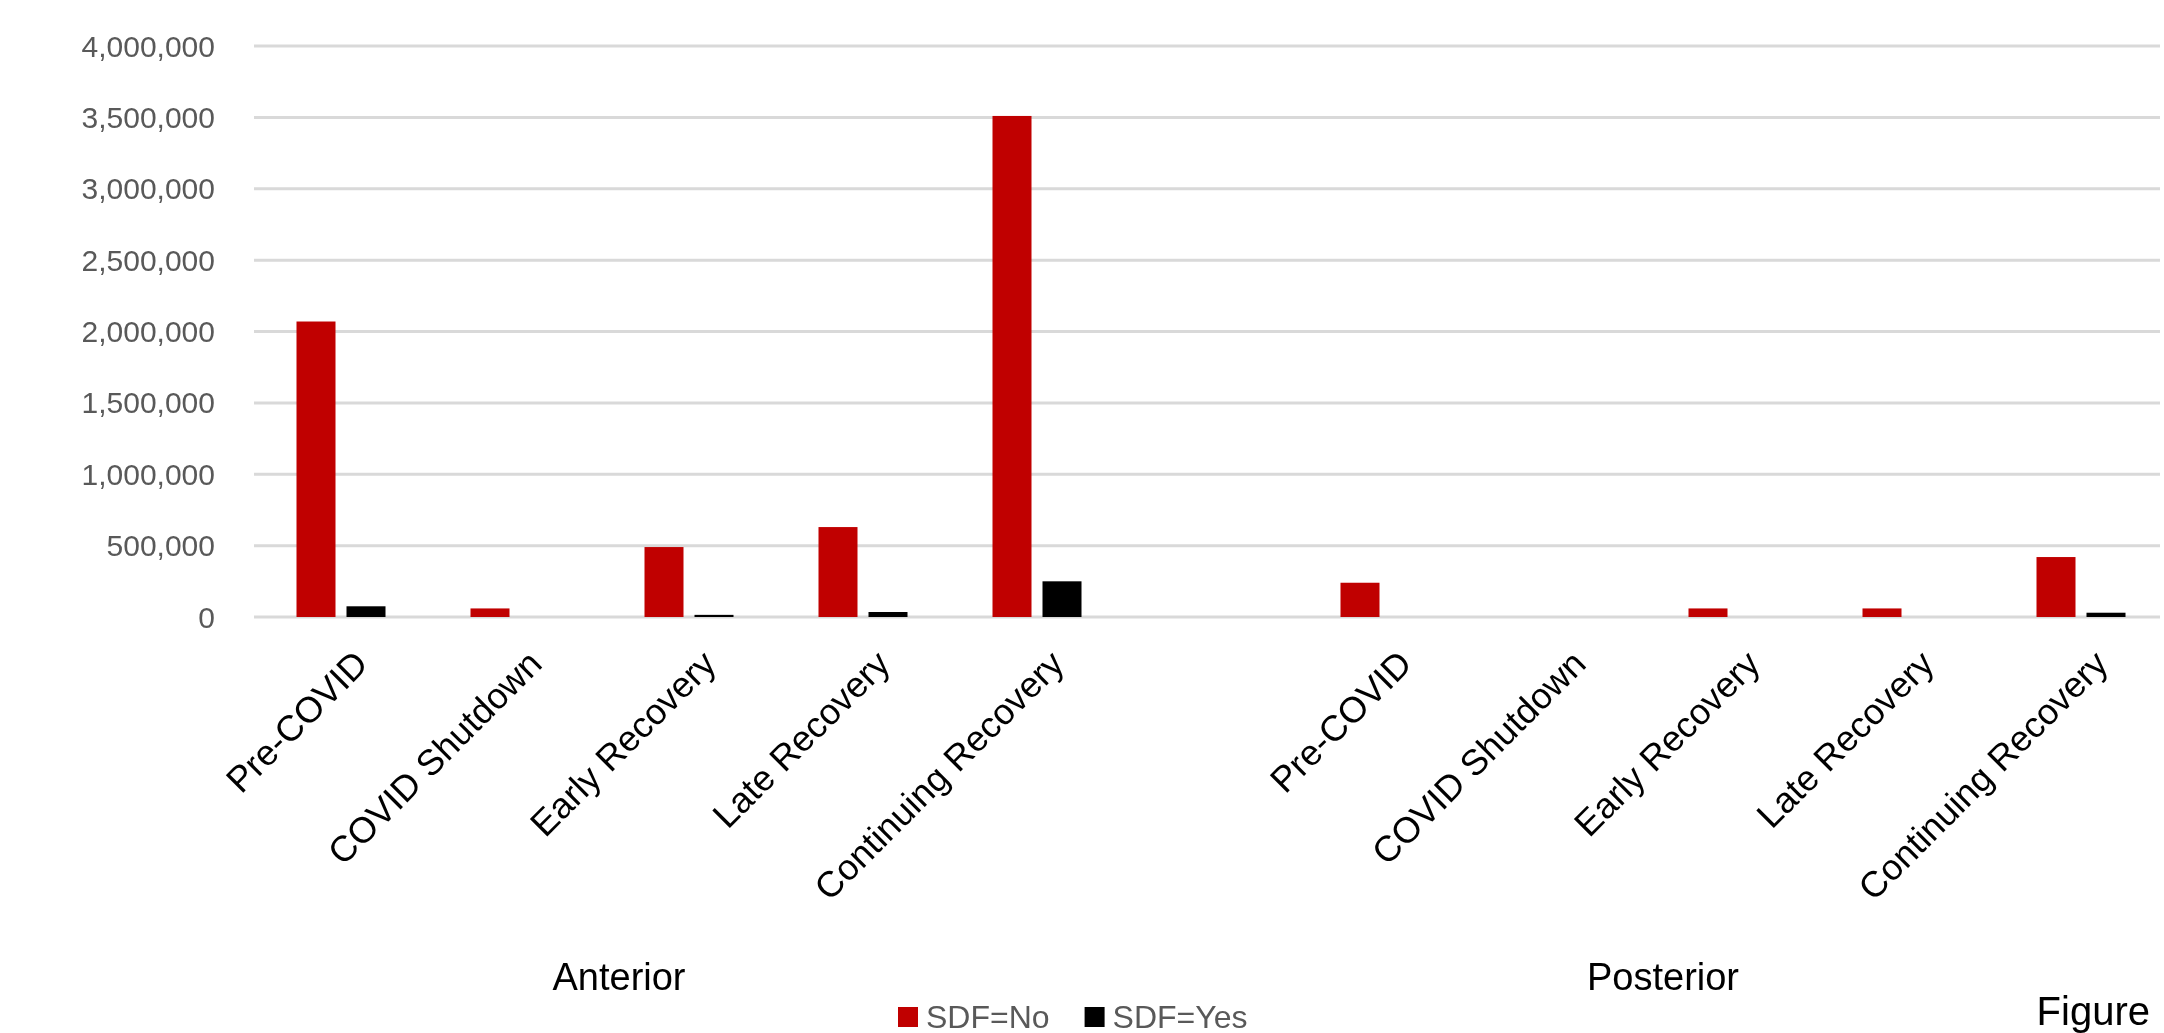 This screenshot has width=2164, height=1033. I want to click on y-tick-label: 4,000,000, so click(148, 46).